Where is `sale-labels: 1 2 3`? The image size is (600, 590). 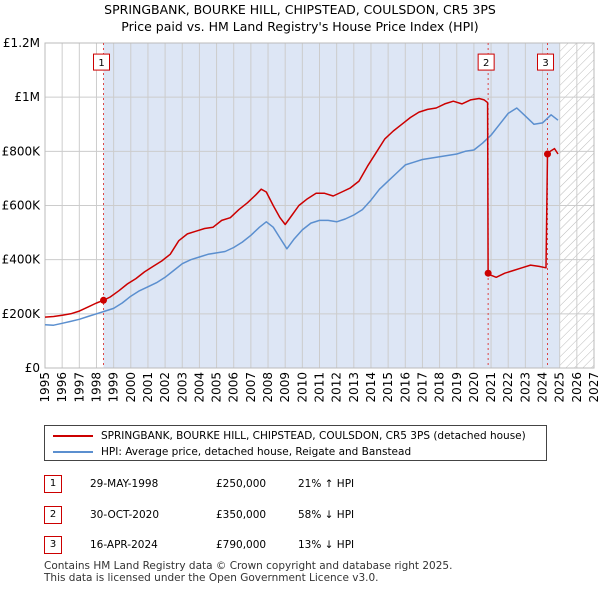
sale-labels: 1 2 3 is located at coordinates (324, 62).